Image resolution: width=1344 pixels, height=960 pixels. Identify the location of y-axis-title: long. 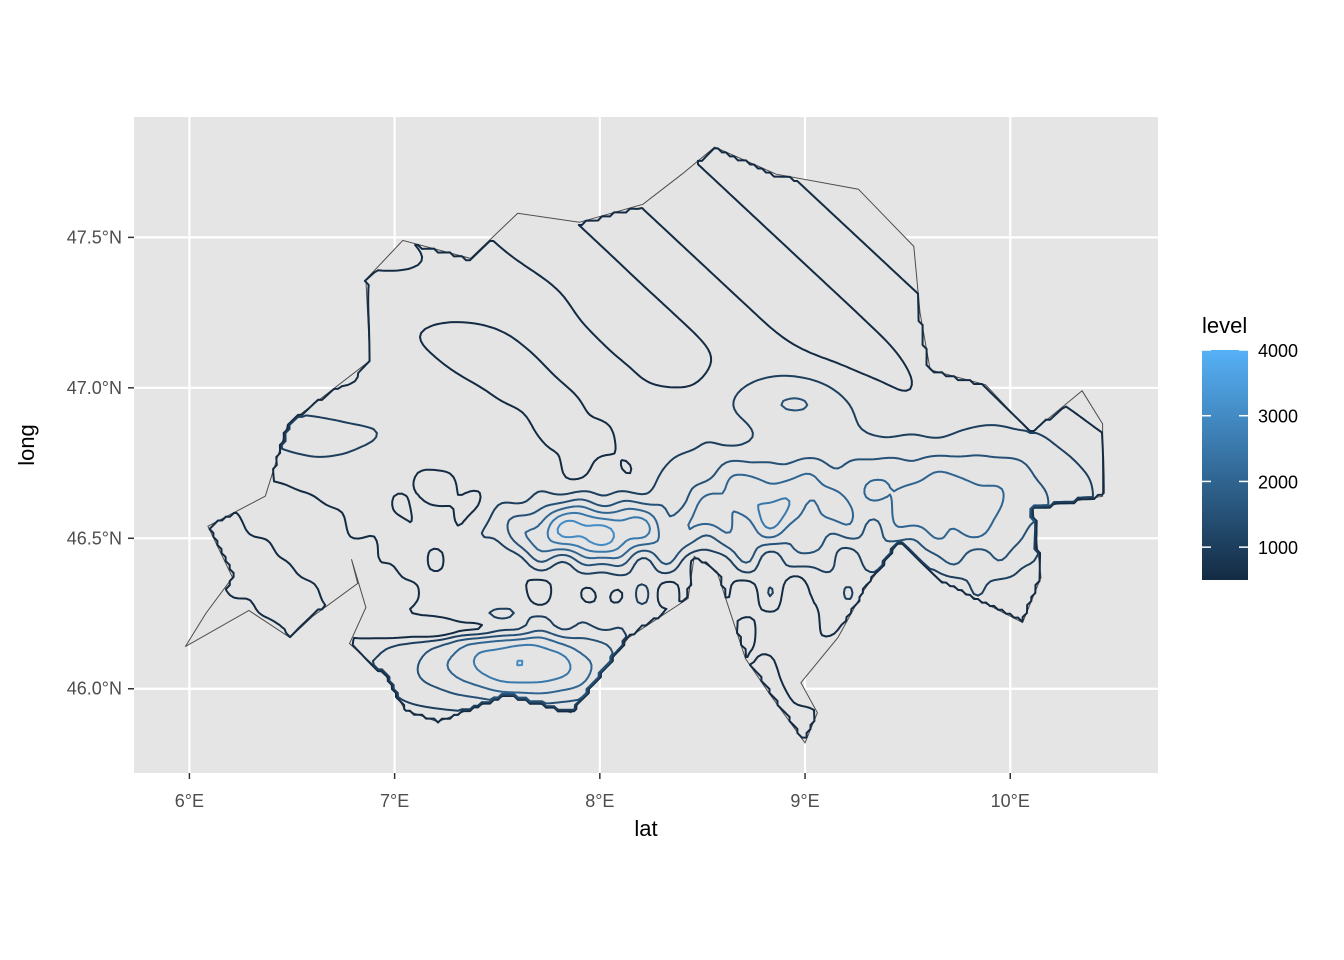
(26, 445).